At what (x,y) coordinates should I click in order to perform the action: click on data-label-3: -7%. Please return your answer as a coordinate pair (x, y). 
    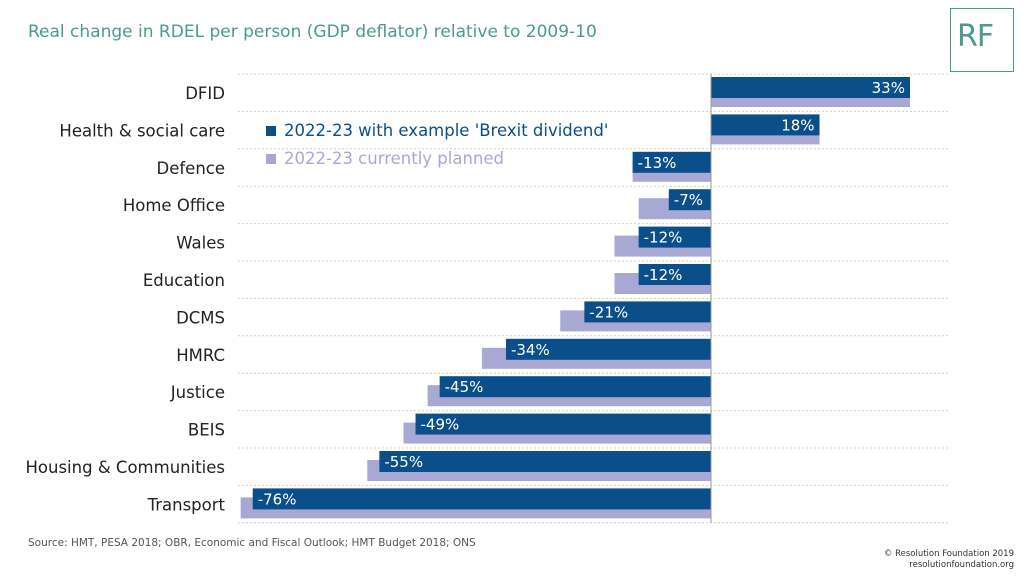
    Looking at the image, I should click on (688, 200).